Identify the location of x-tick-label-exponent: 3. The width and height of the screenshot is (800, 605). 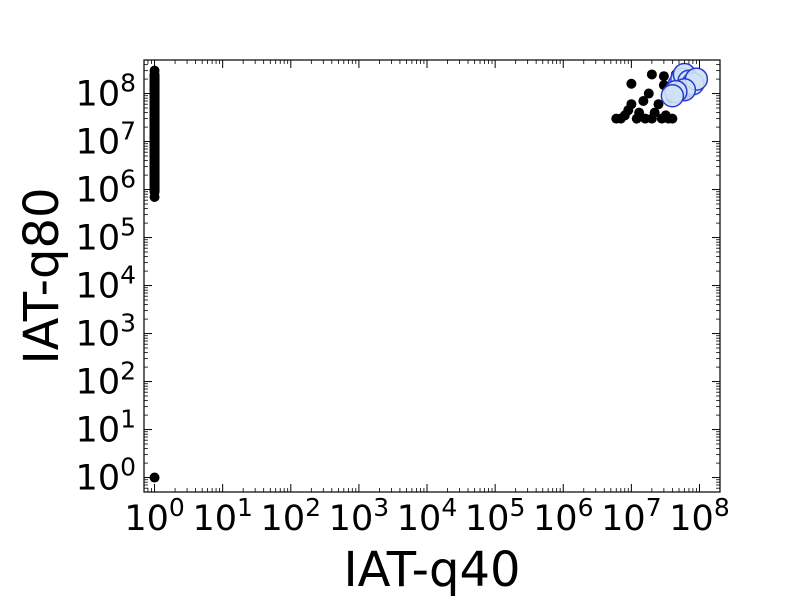
(381, 507).